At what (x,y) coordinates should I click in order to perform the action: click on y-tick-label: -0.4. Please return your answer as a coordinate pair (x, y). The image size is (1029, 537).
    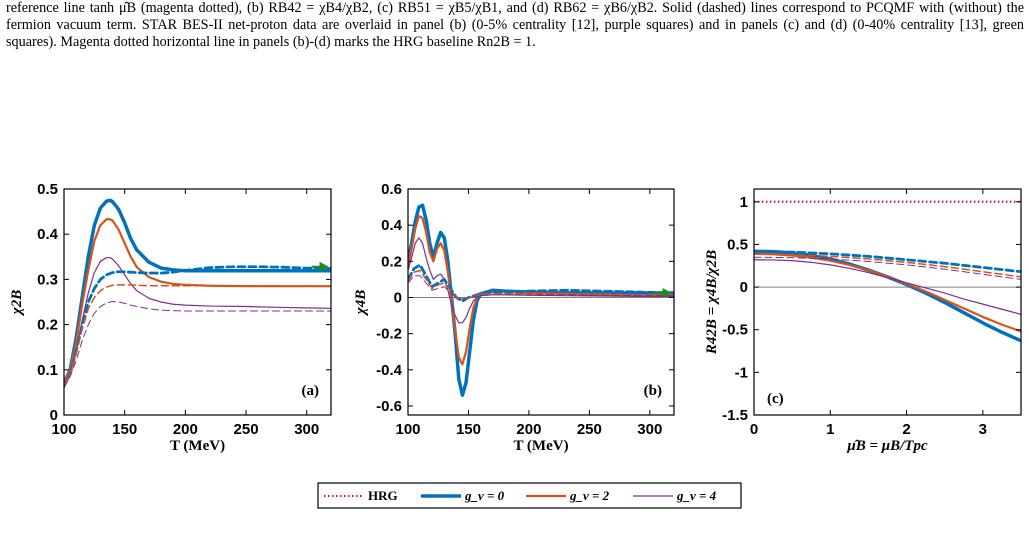
    Looking at the image, I should click on (389, 370).